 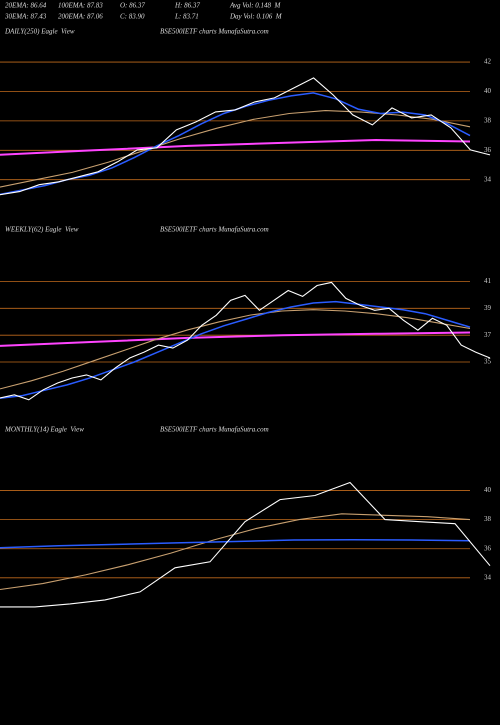 I want to click on header-stat: Day Vol: 0.106 M, so click(x=256, y=17).